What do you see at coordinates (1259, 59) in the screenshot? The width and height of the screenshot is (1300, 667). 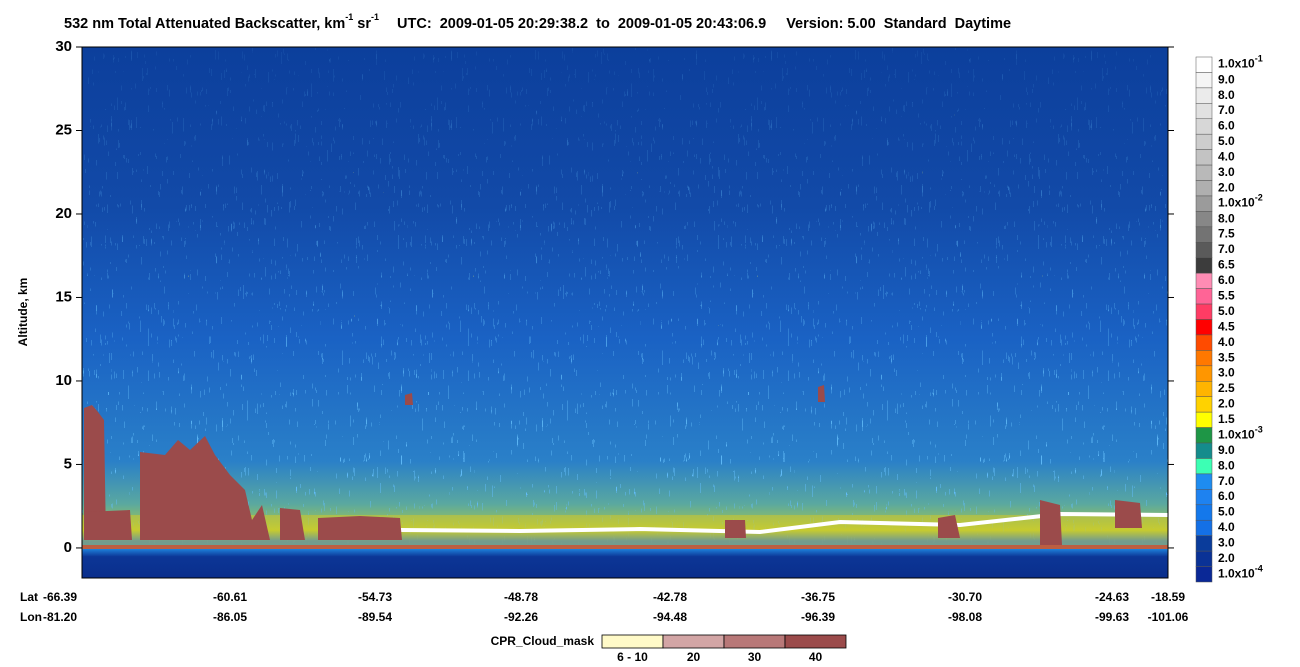 I see `colorbar-label-exp: -1` at bounding box center [1259, 59].